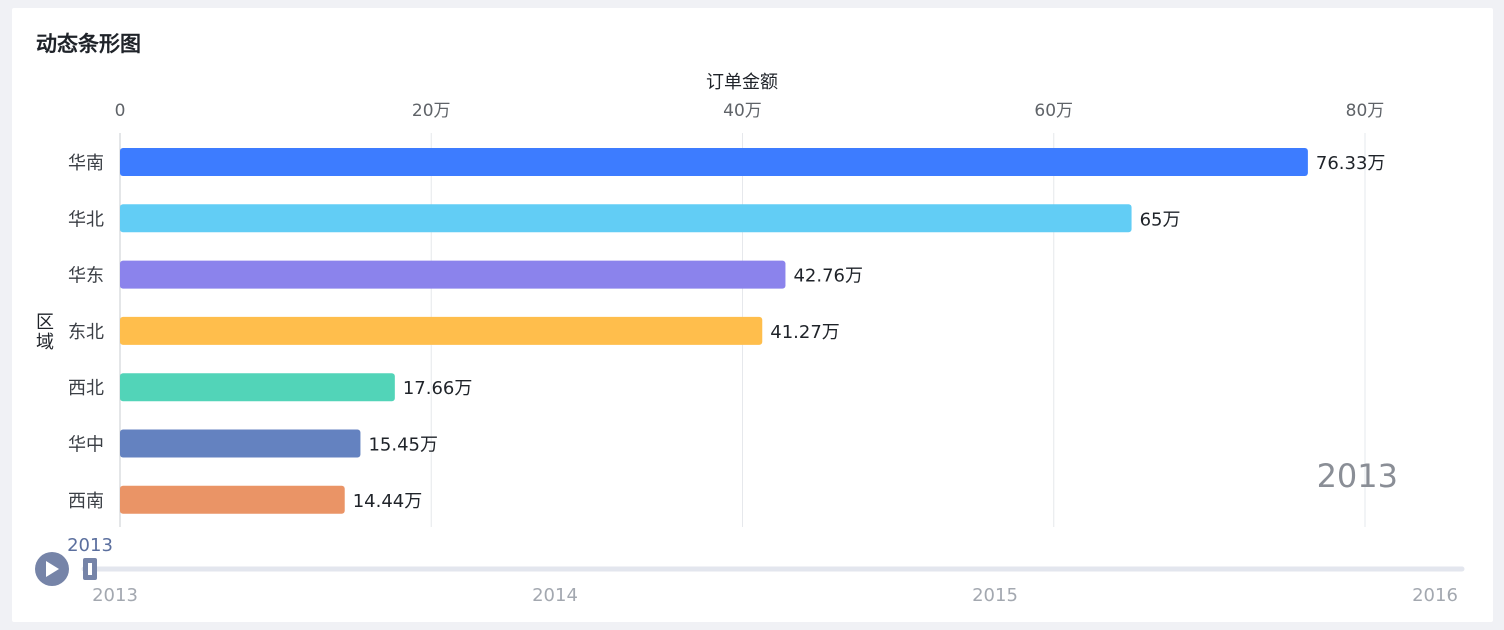 Image resolution: width=1504 pixels, height=630 pixels. Describe the element at coordinates (45, 342) in the screenshot. I see `y-axis-title-char: 域` at that location.